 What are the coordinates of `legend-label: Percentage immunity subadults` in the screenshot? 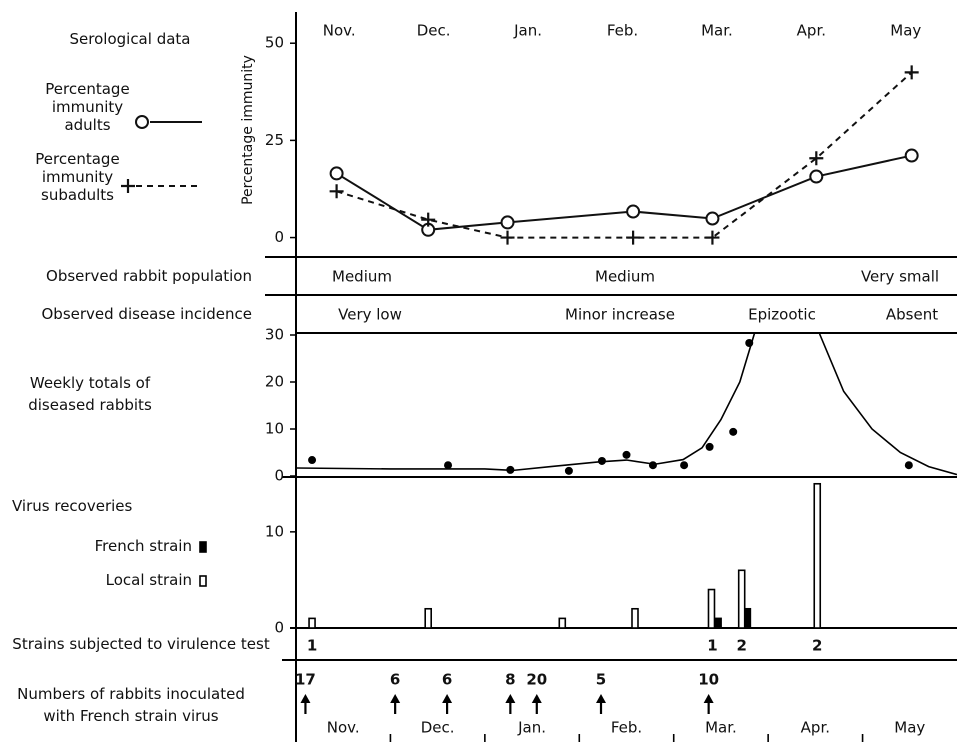 It's located at (77, 177).